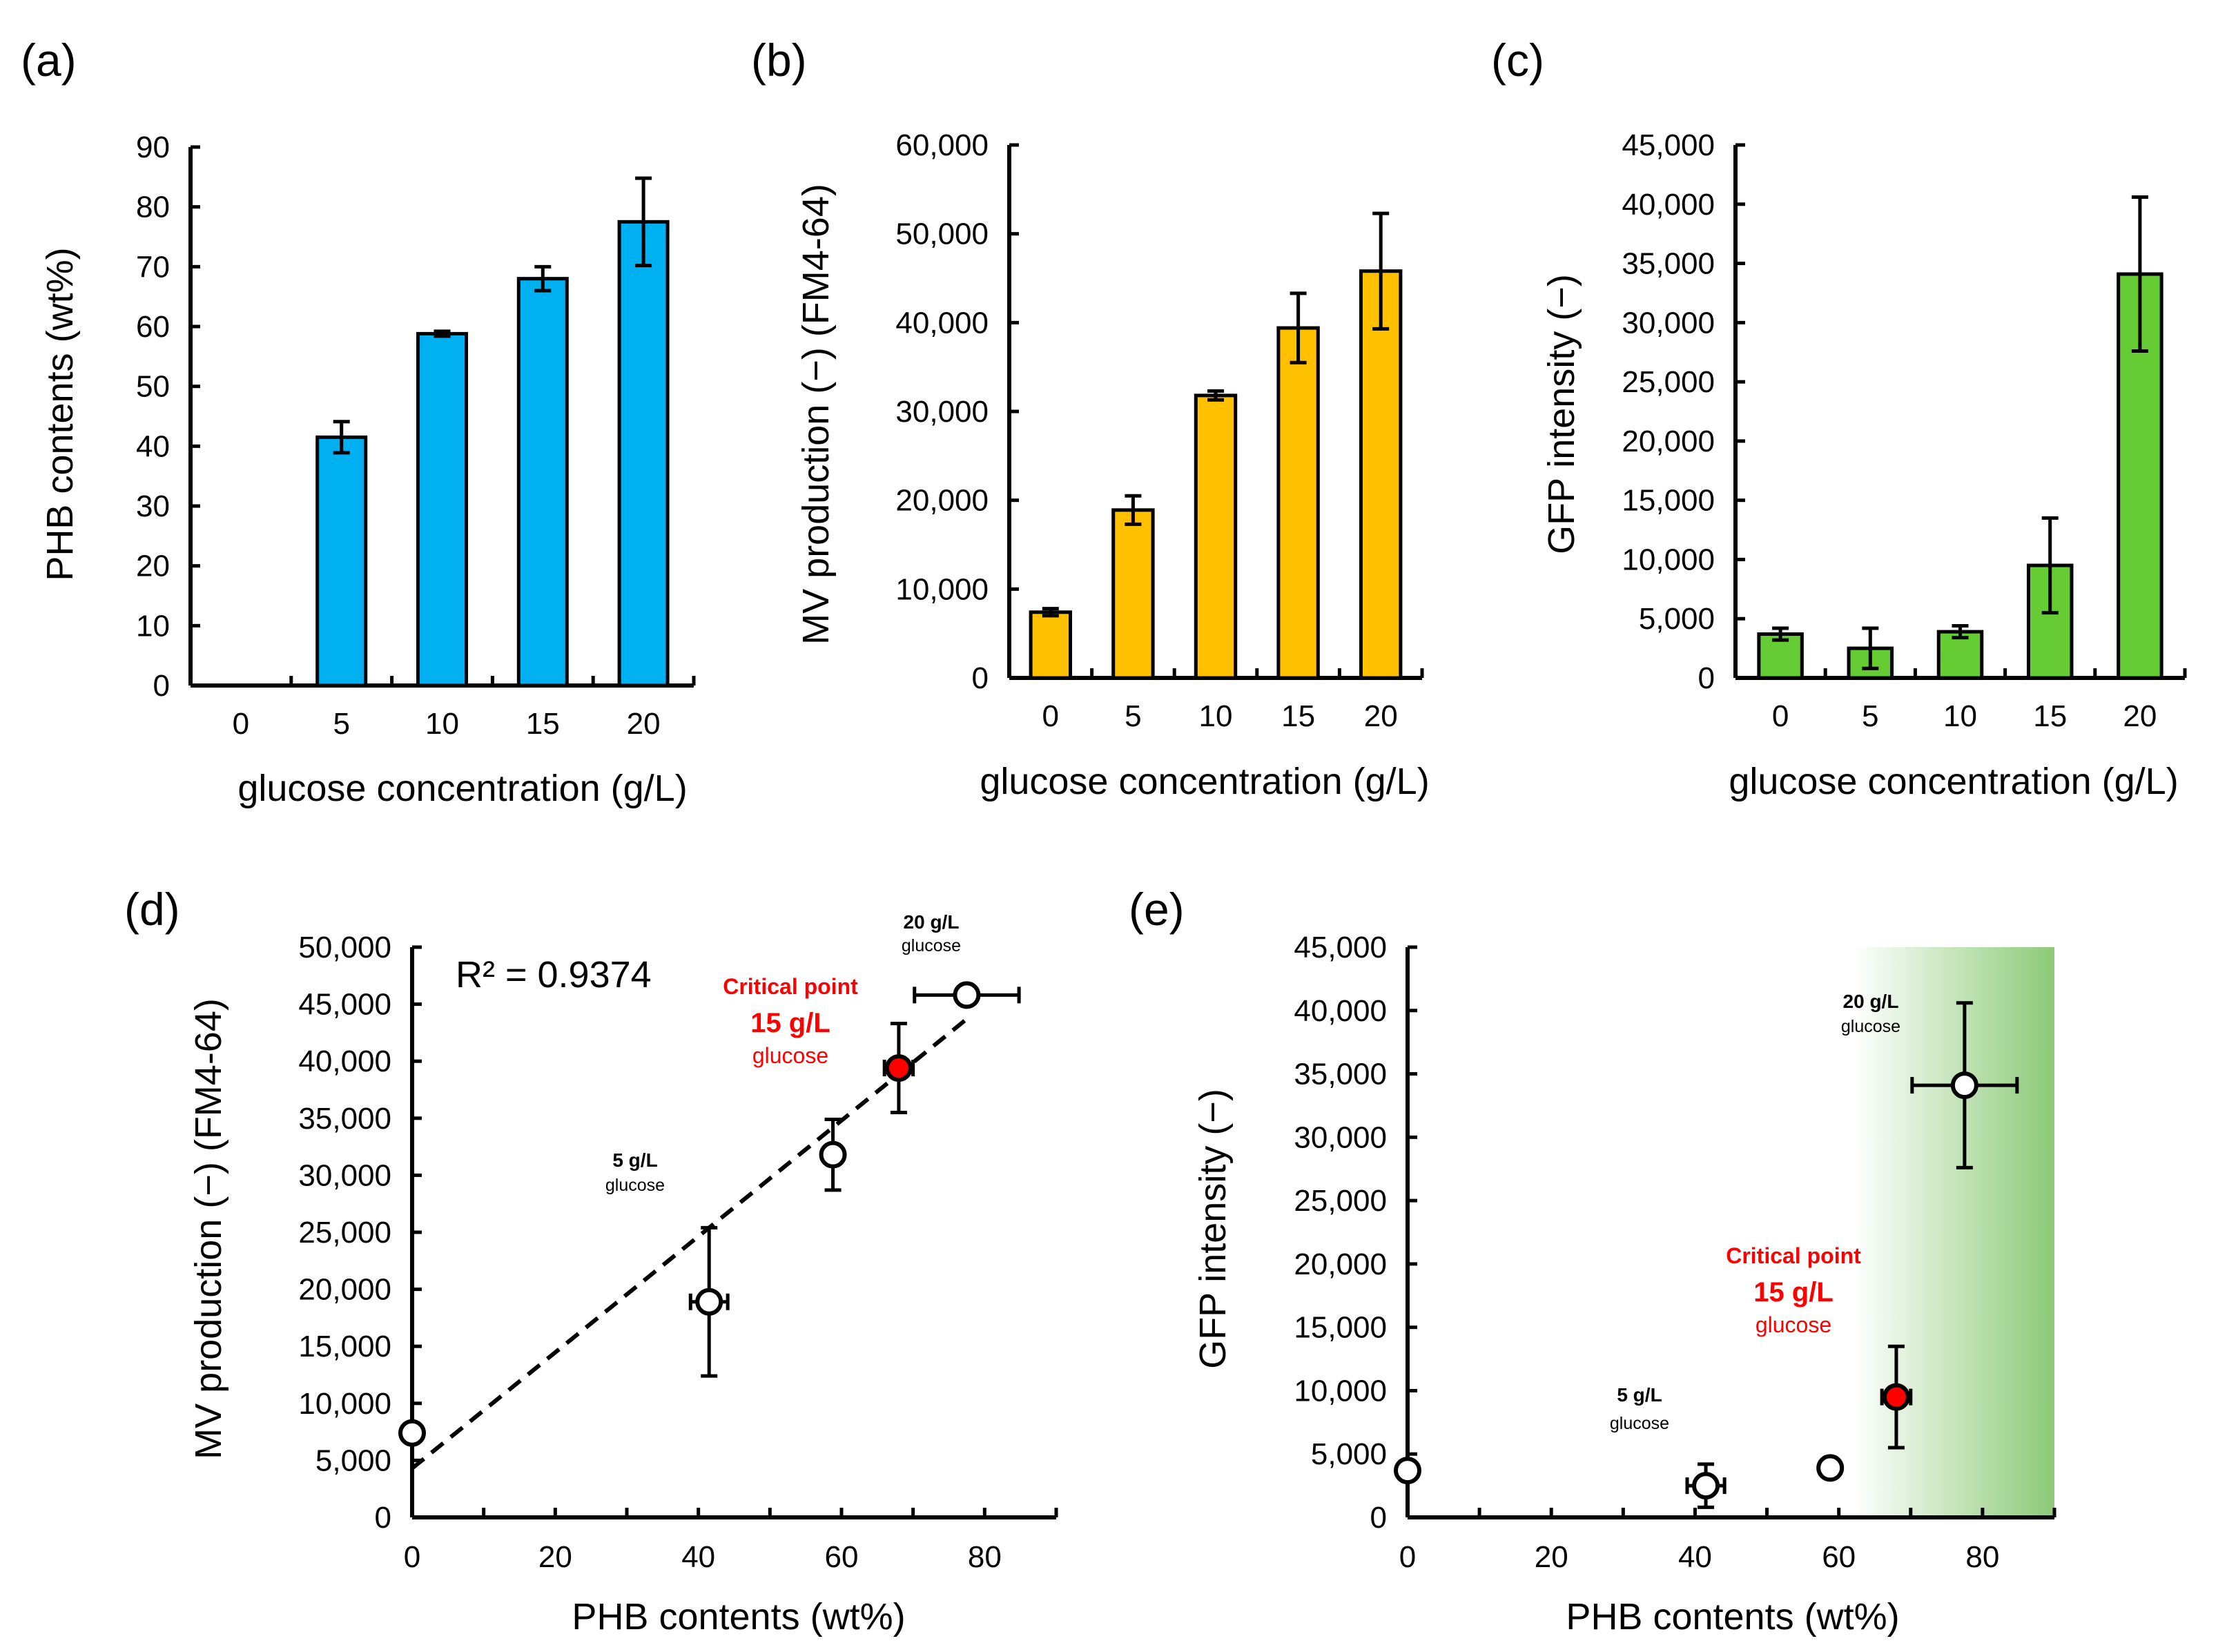 This screenshot has height=1652, width=2227. What do you see at coordinates (635, 1185) in the screenshot?
I see `annotation-5gl-glucose-d: glucose` at bounding box center [635, 1185].